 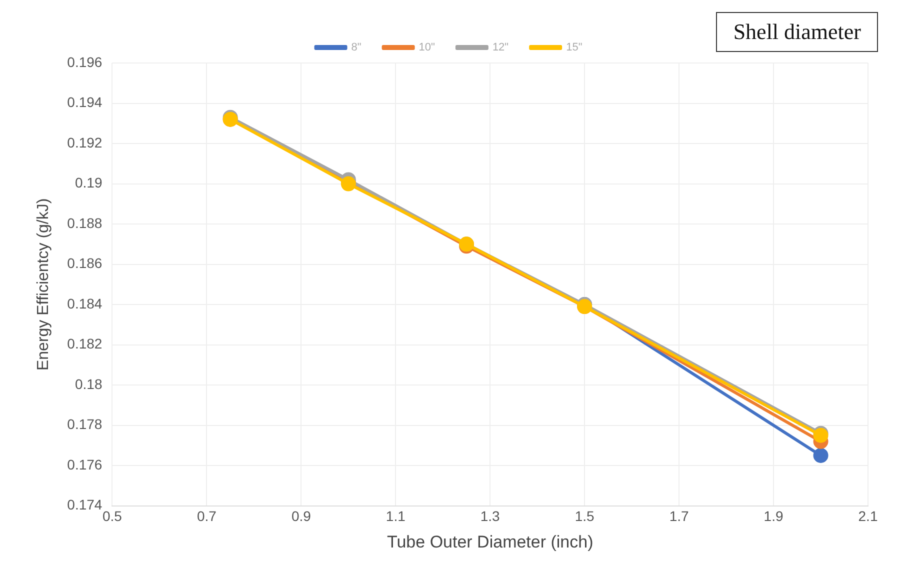 I want to click on x-tick-label: 1.3, so click(x=490, y=516).